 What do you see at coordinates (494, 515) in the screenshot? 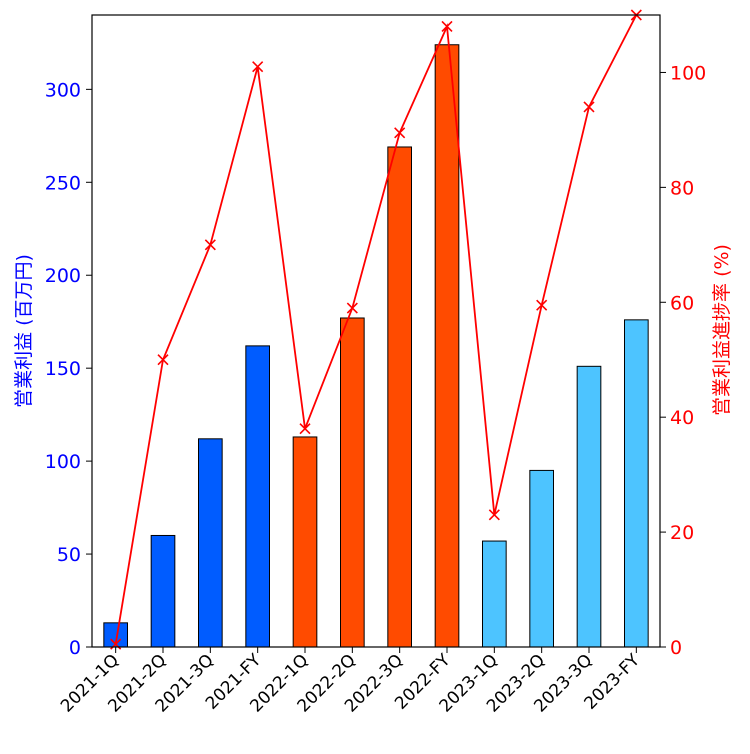
I see `marker-2023-1Q` at bounding box center [494, 515].